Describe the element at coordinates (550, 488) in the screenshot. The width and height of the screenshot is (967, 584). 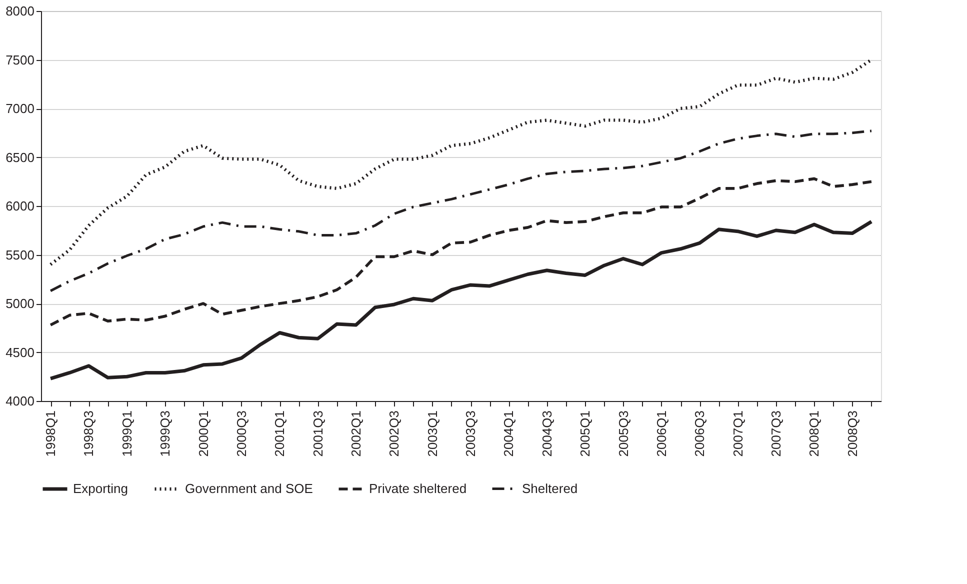
I see `legend-label: Sheltered` at that location.